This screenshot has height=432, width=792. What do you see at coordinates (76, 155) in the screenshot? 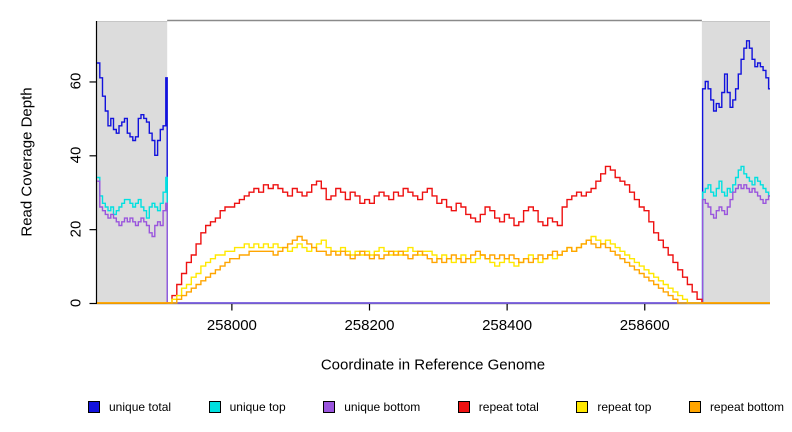
I see `y-tick-label: 40` at bounding box center [76, 155].